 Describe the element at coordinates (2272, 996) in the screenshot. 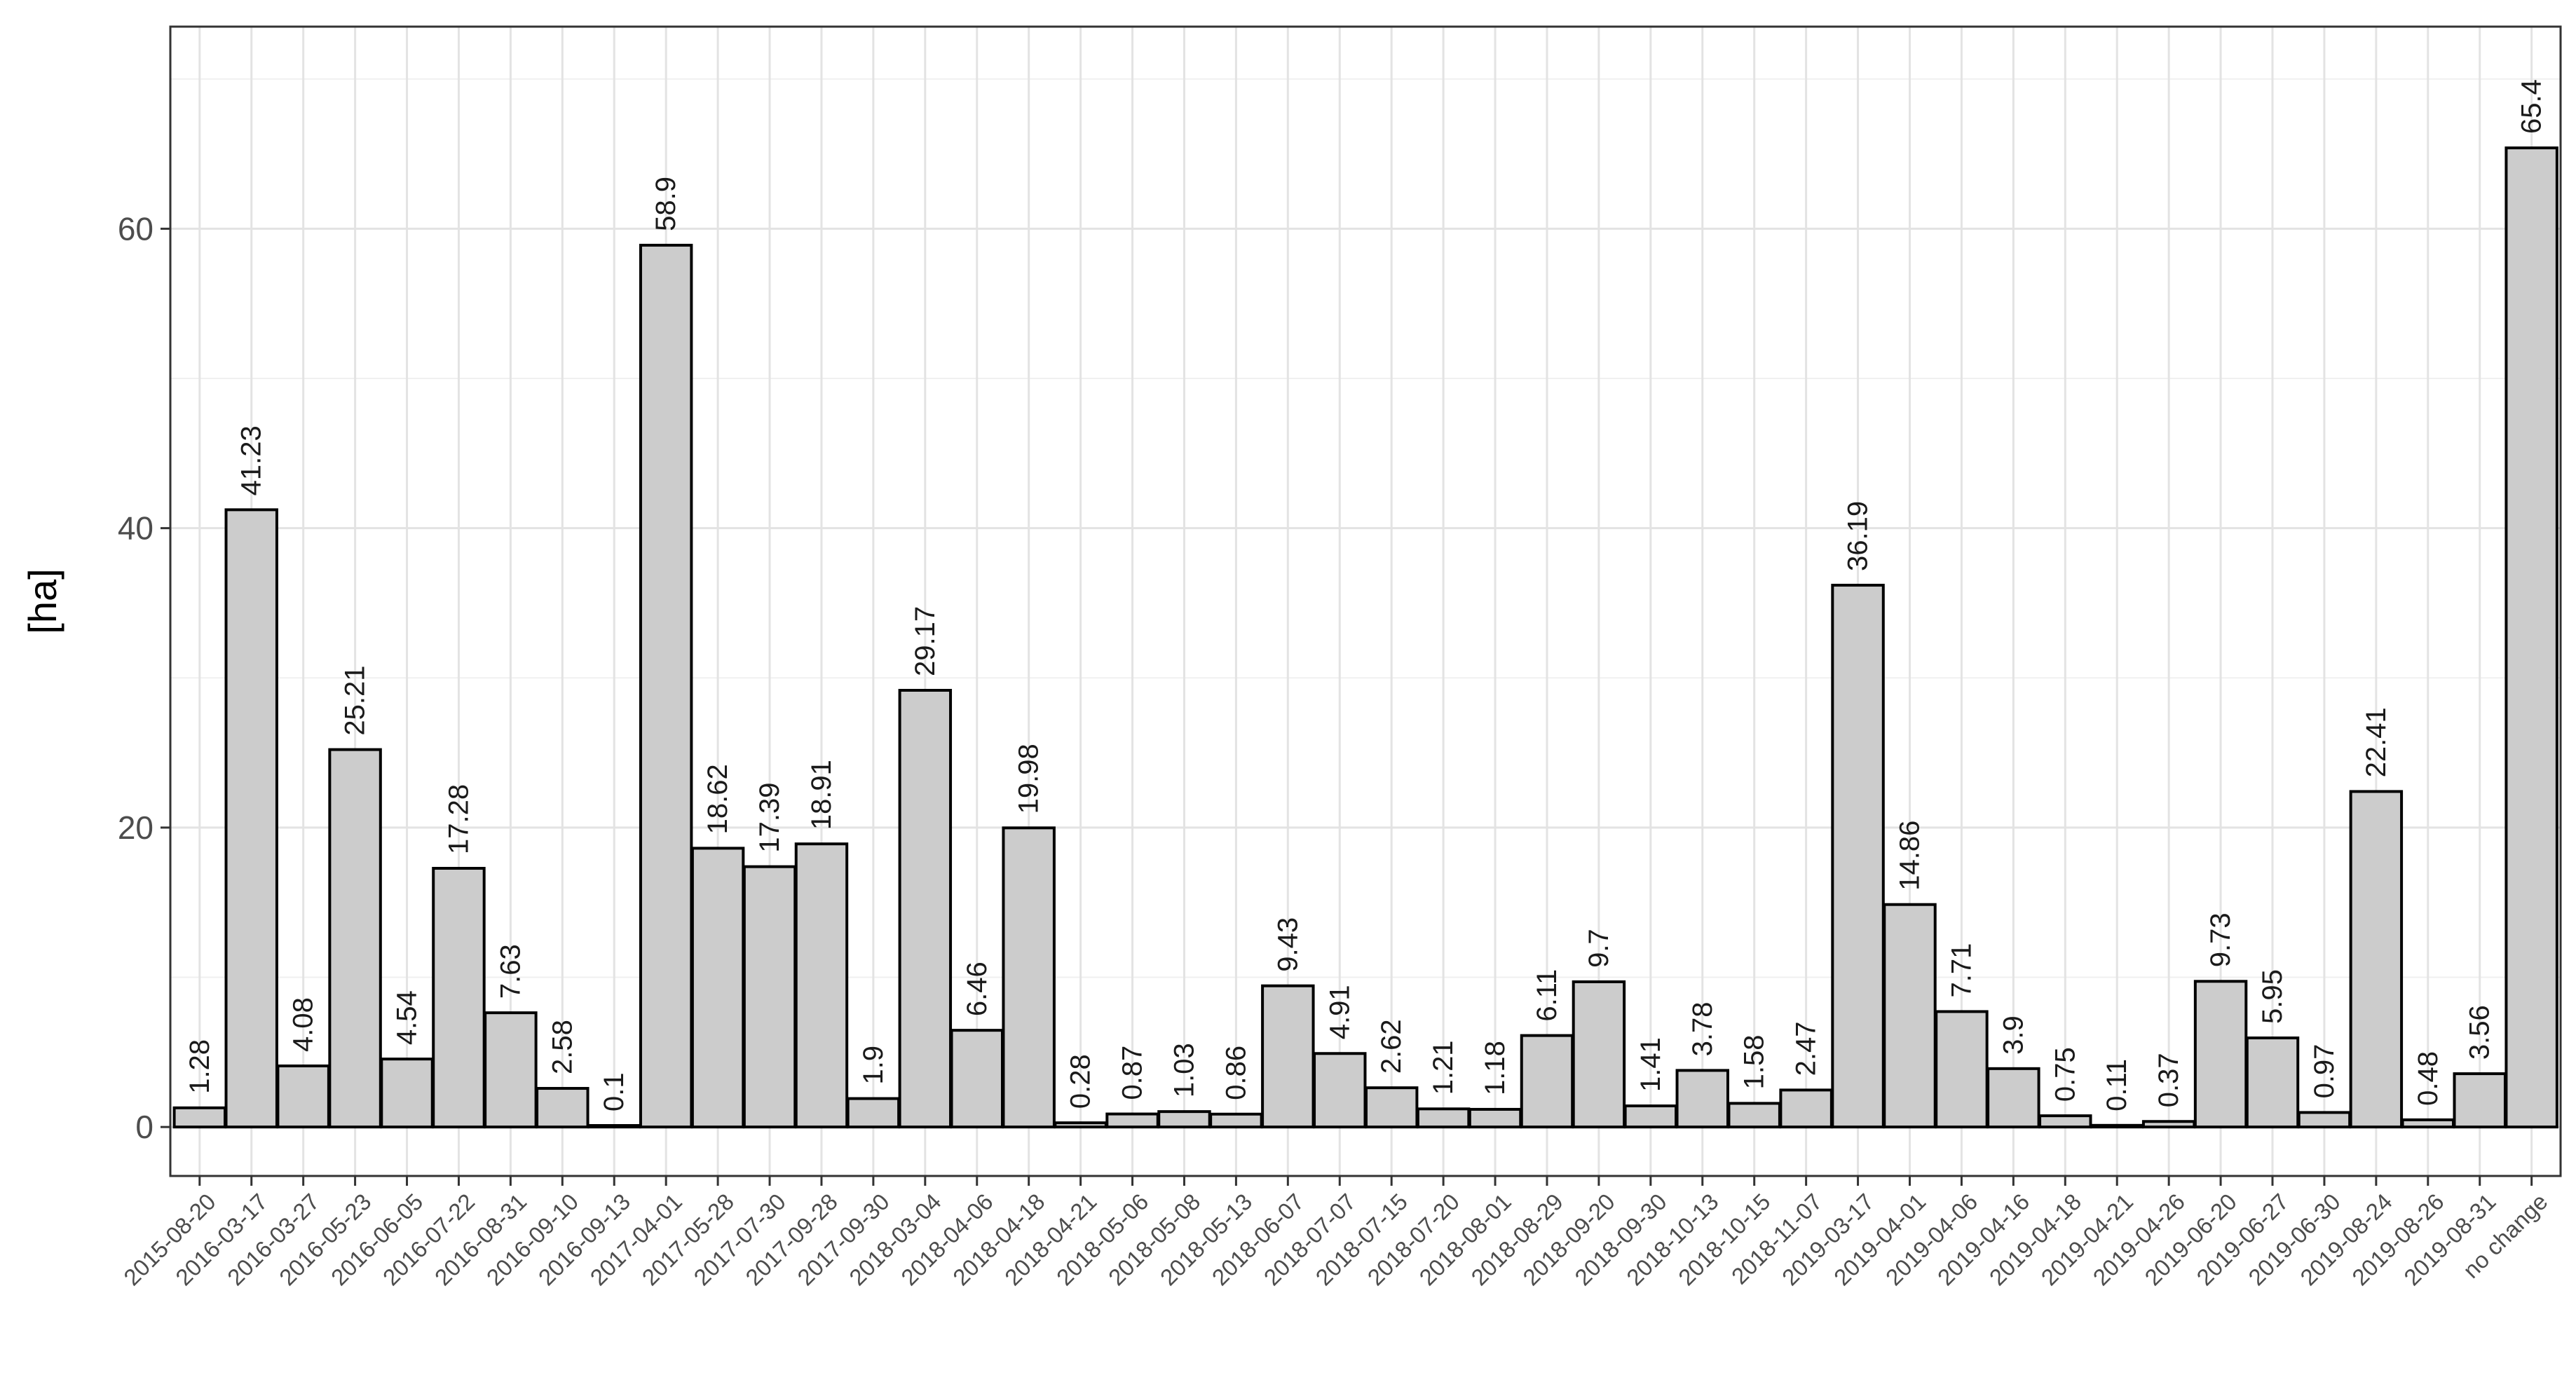

I see `data-label: 5.95` at that location.